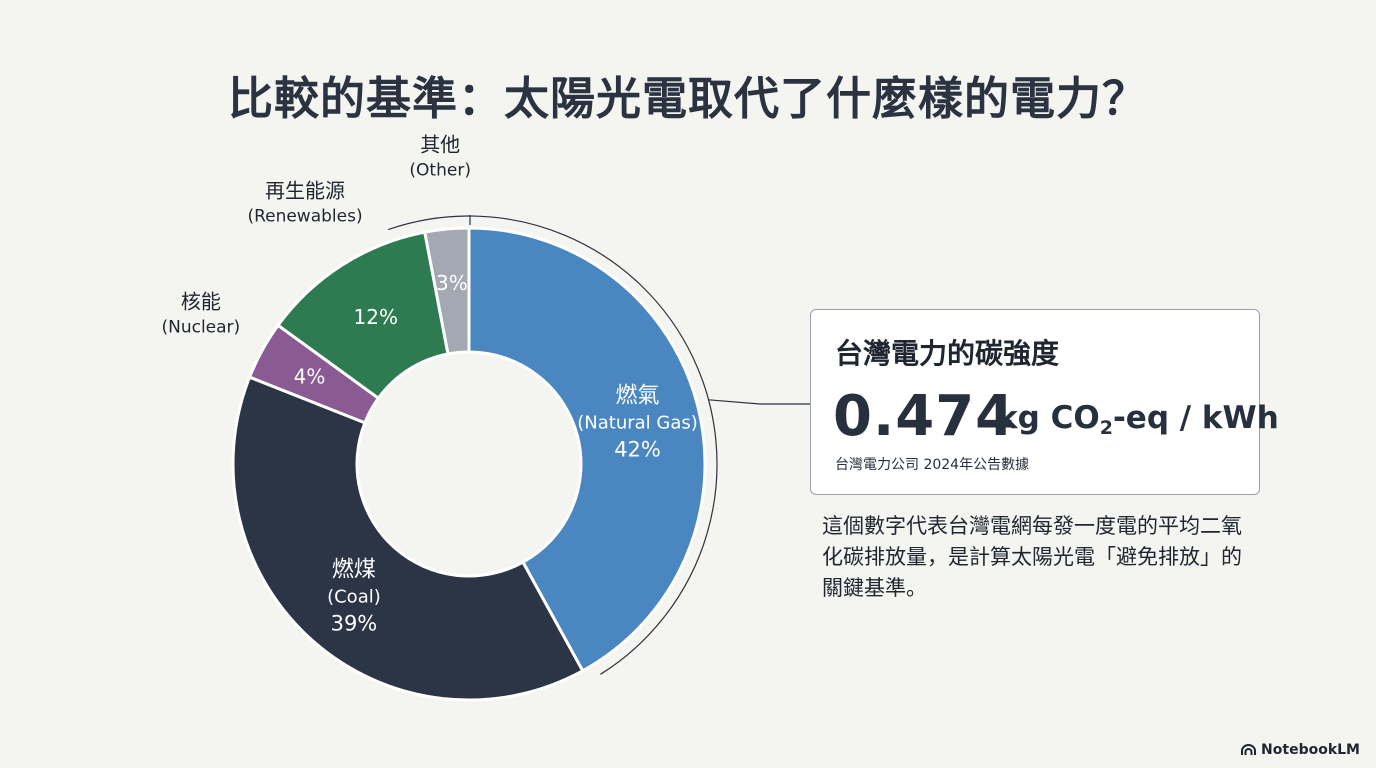 Image resolution: width=1376 pixels, height=768 pixels. What do you see at coordinates (440, 170) in the screenshot?
I see `slice-name-en-4: (Other)` at bounding box center [440, 170].